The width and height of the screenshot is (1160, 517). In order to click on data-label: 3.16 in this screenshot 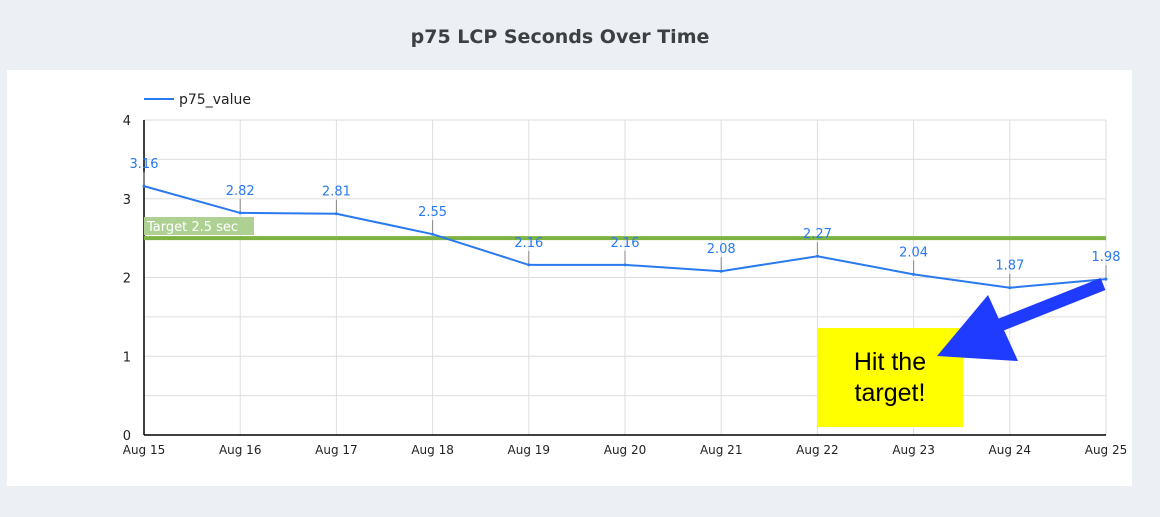, I will do `click(144, 164)`.